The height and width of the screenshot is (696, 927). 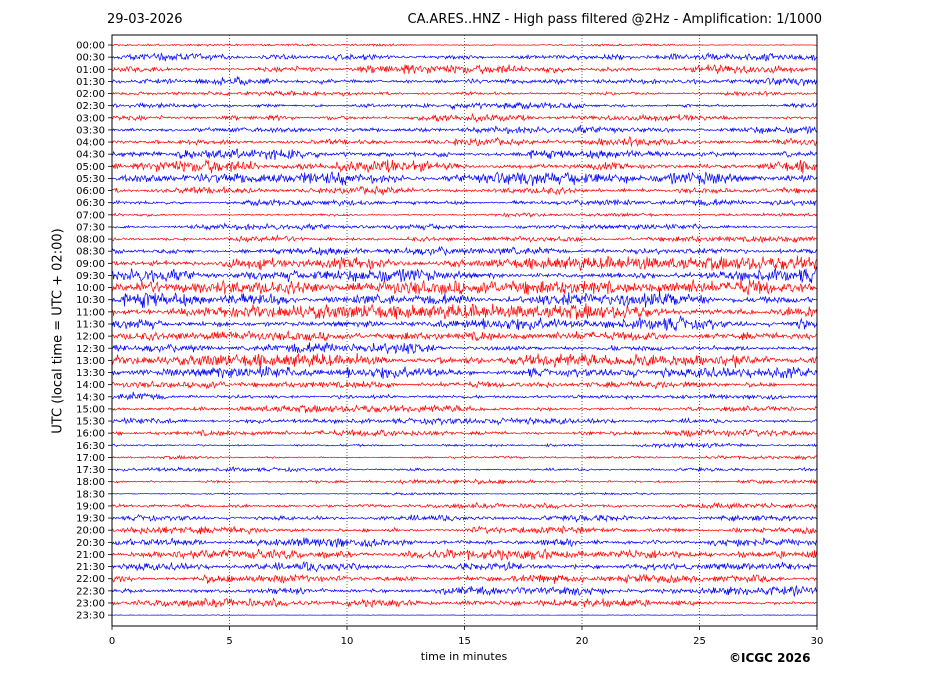 I want to click on y-tick-label: 04:00, so click(x=90, y=143).